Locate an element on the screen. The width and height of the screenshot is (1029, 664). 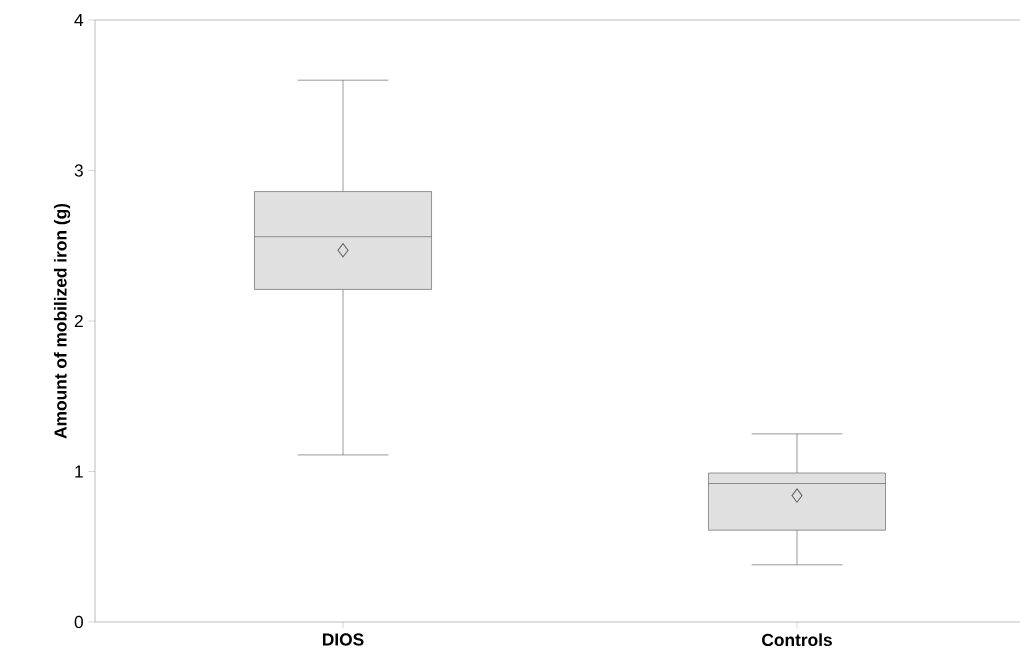
x-tick-label: DIOS is located at coordinates (343, 639).